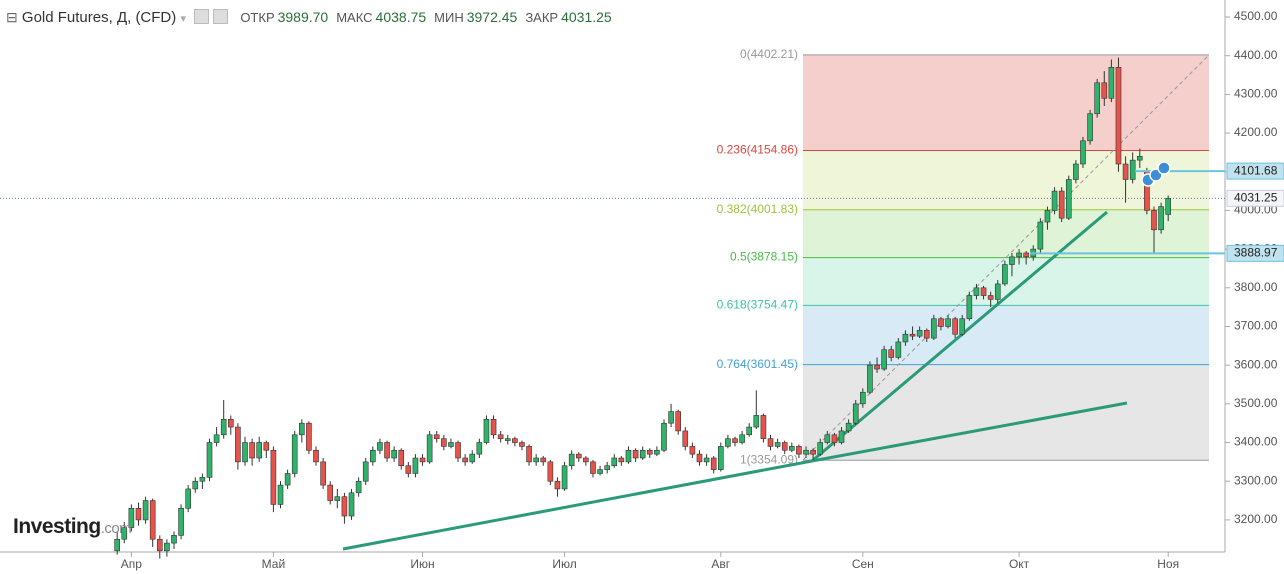  What do you see at coordinates (183, 19) in the screenshot?
I see `dropdown: ▾` at bounding box center [183, 19].